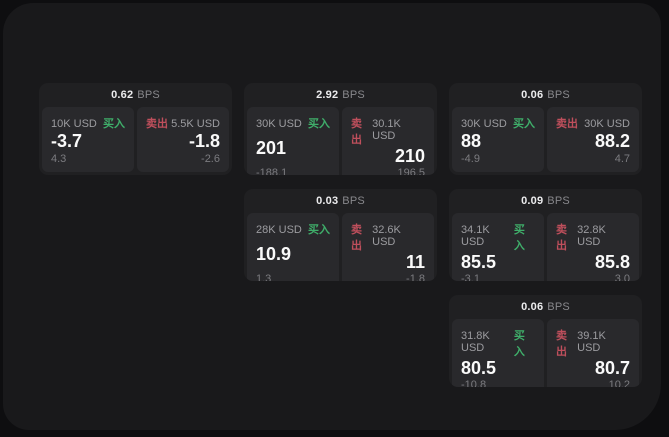 The image size is (669, 437). What do you see at coordinates (415, 276) in the screenshot?
I see `sell-delta: -1.8` at bounding box center [415, 276].